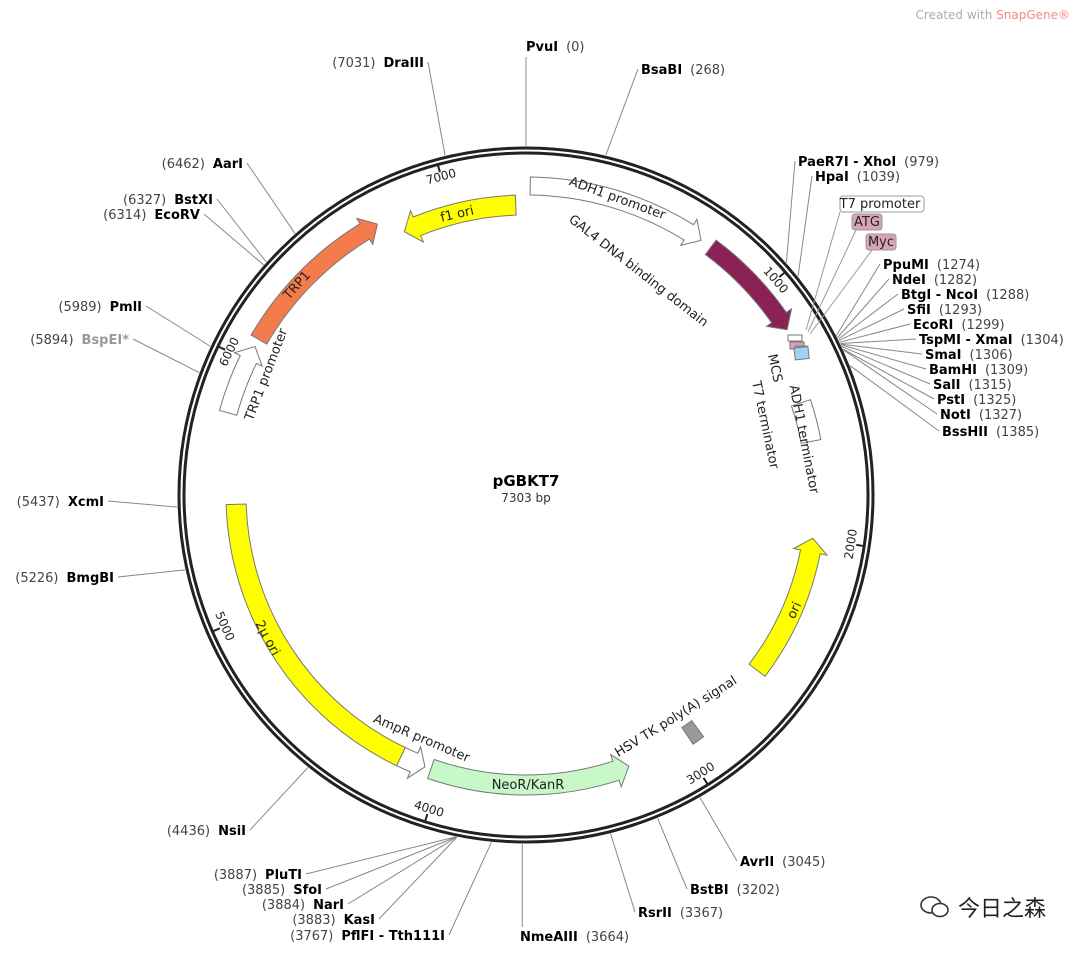 The height and width of the screenshot is (953, 1080). I want to click on site-noti: NotI (1327), so click(932, 386).